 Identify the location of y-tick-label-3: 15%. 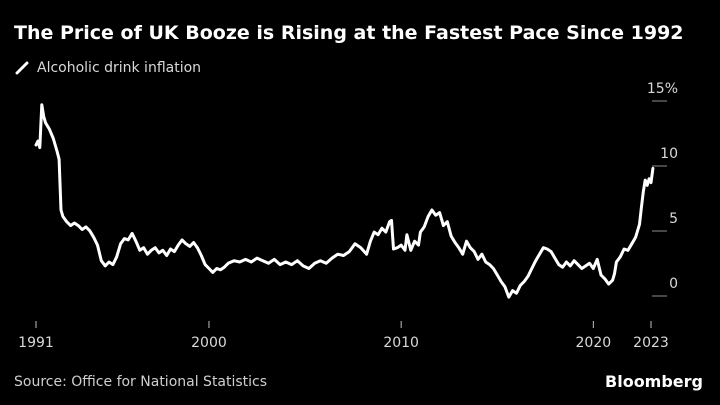
(662, 89).